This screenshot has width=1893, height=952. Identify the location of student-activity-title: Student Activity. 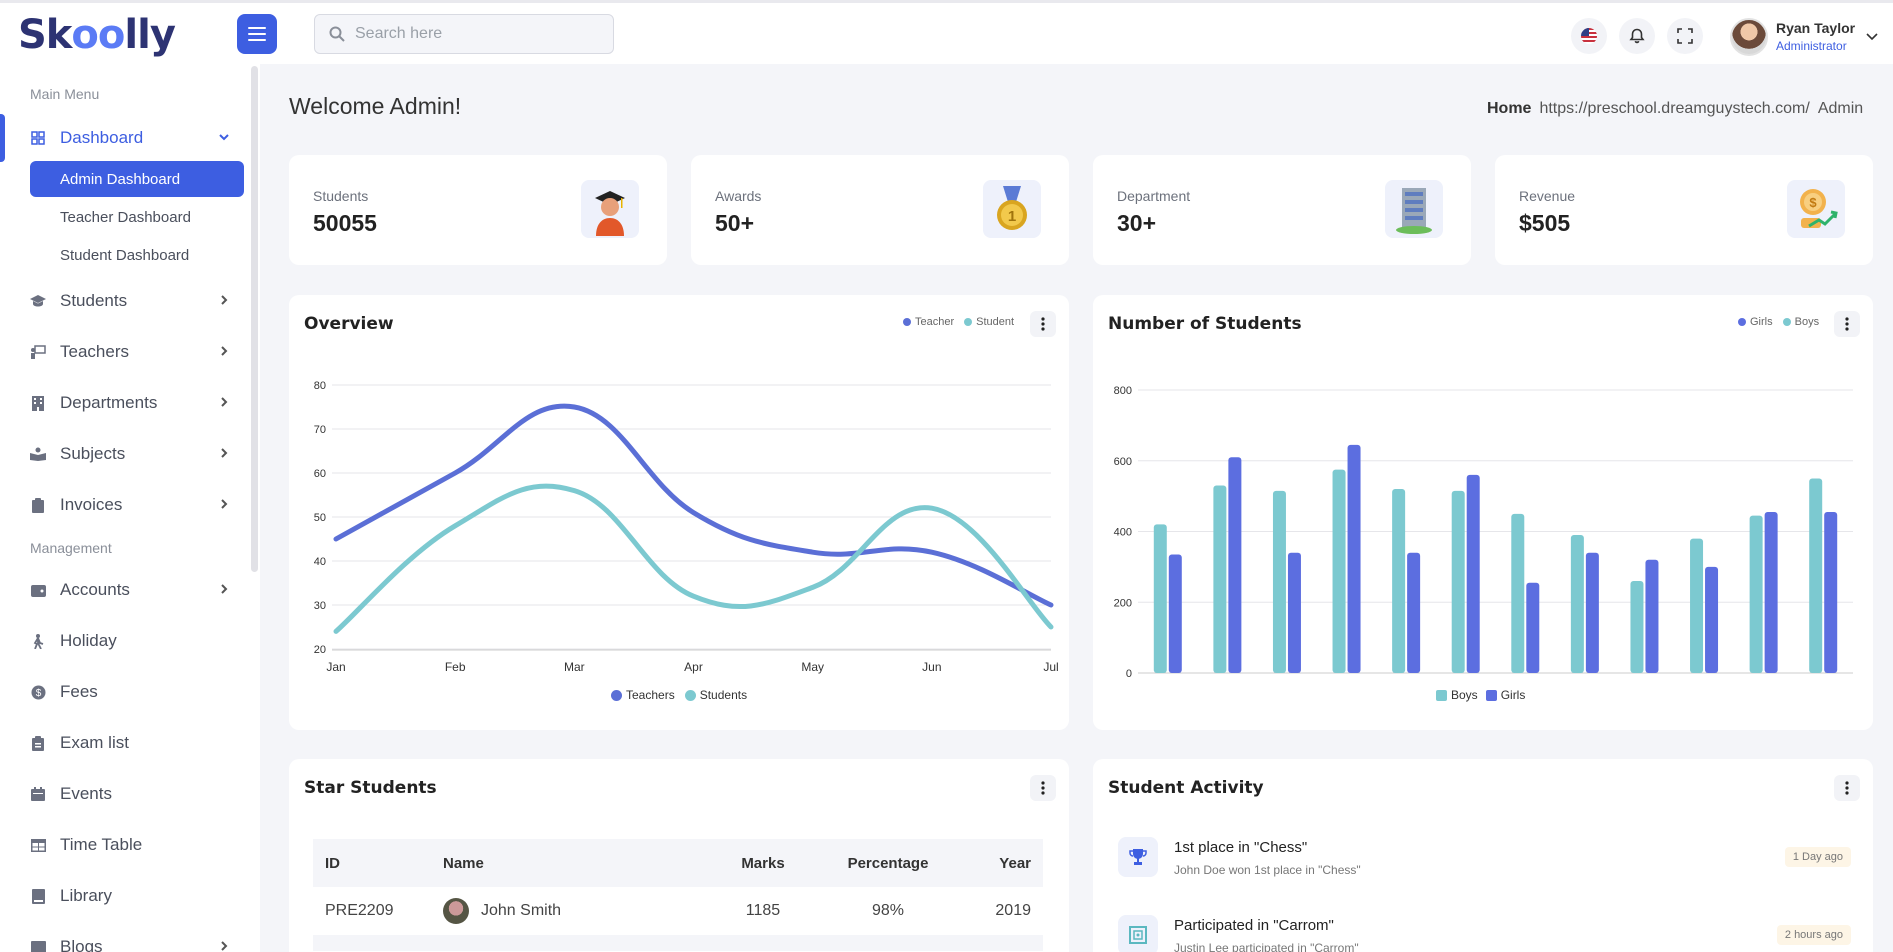
(1186, 788).